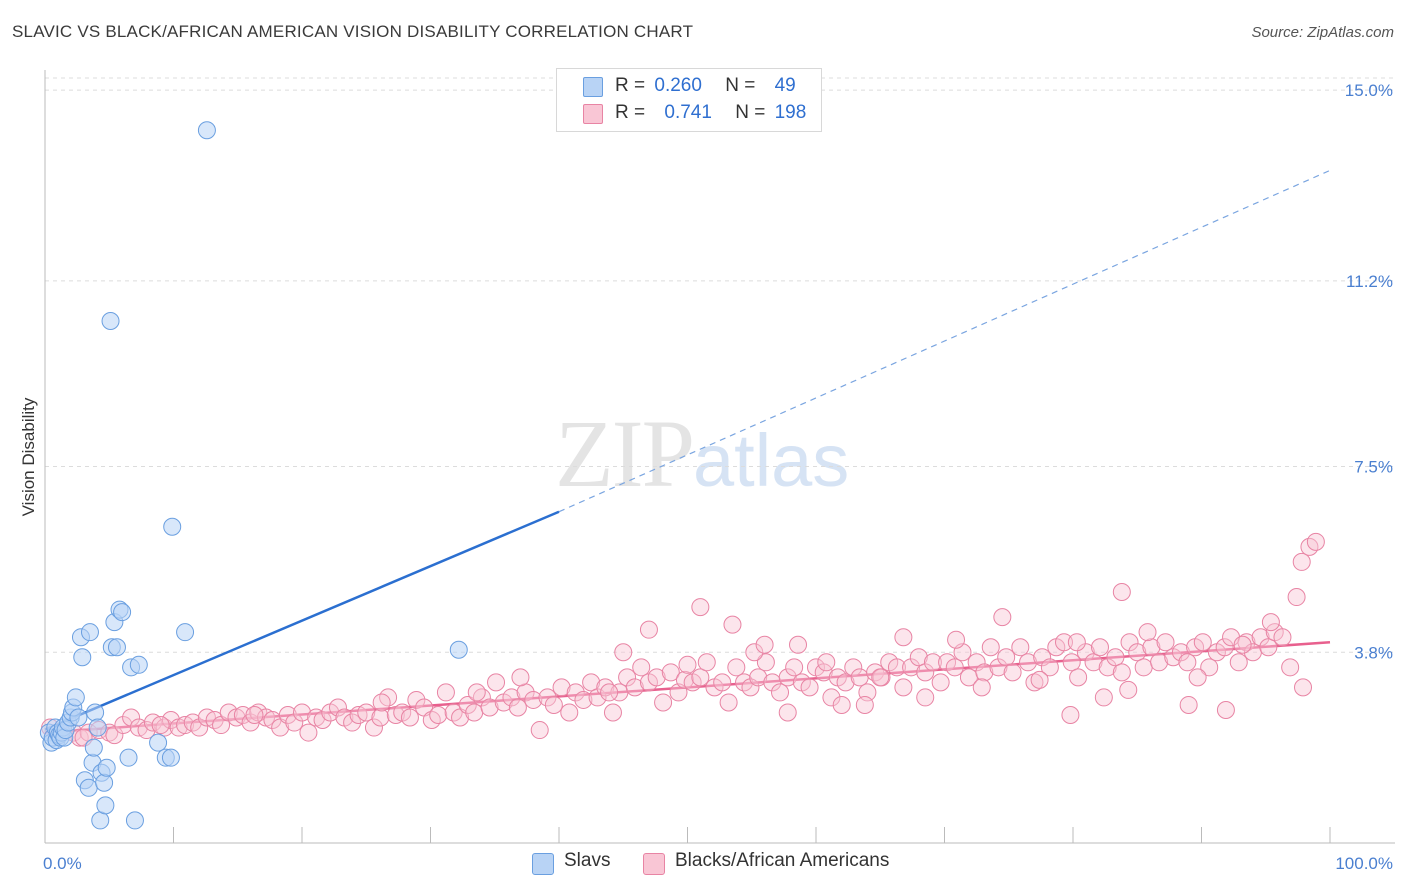 The image size is (1406, 892). Describe the element at coordinates (689, 100) in the screenshot. I see `stats-legend: R = 0.260 N = 49 R = 0.741 N = 198` at that location.